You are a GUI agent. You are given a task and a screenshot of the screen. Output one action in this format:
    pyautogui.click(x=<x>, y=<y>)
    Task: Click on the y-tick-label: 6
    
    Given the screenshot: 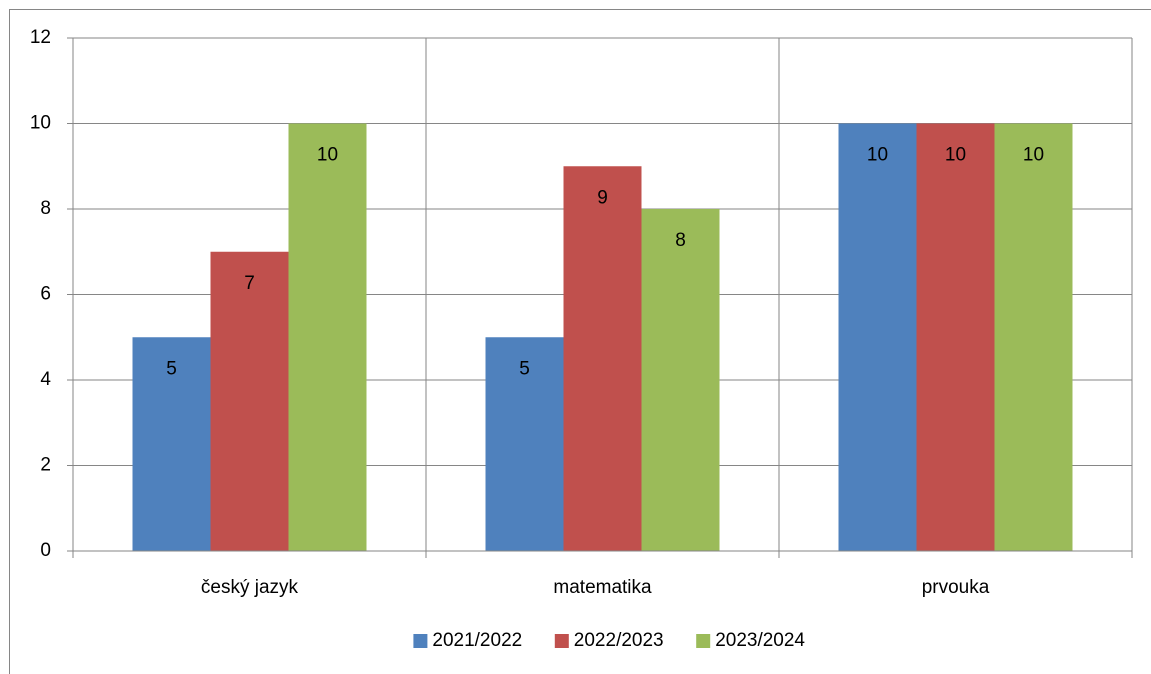 What is the action you would take?
    pyautogui.click(x=45, y=294)
    